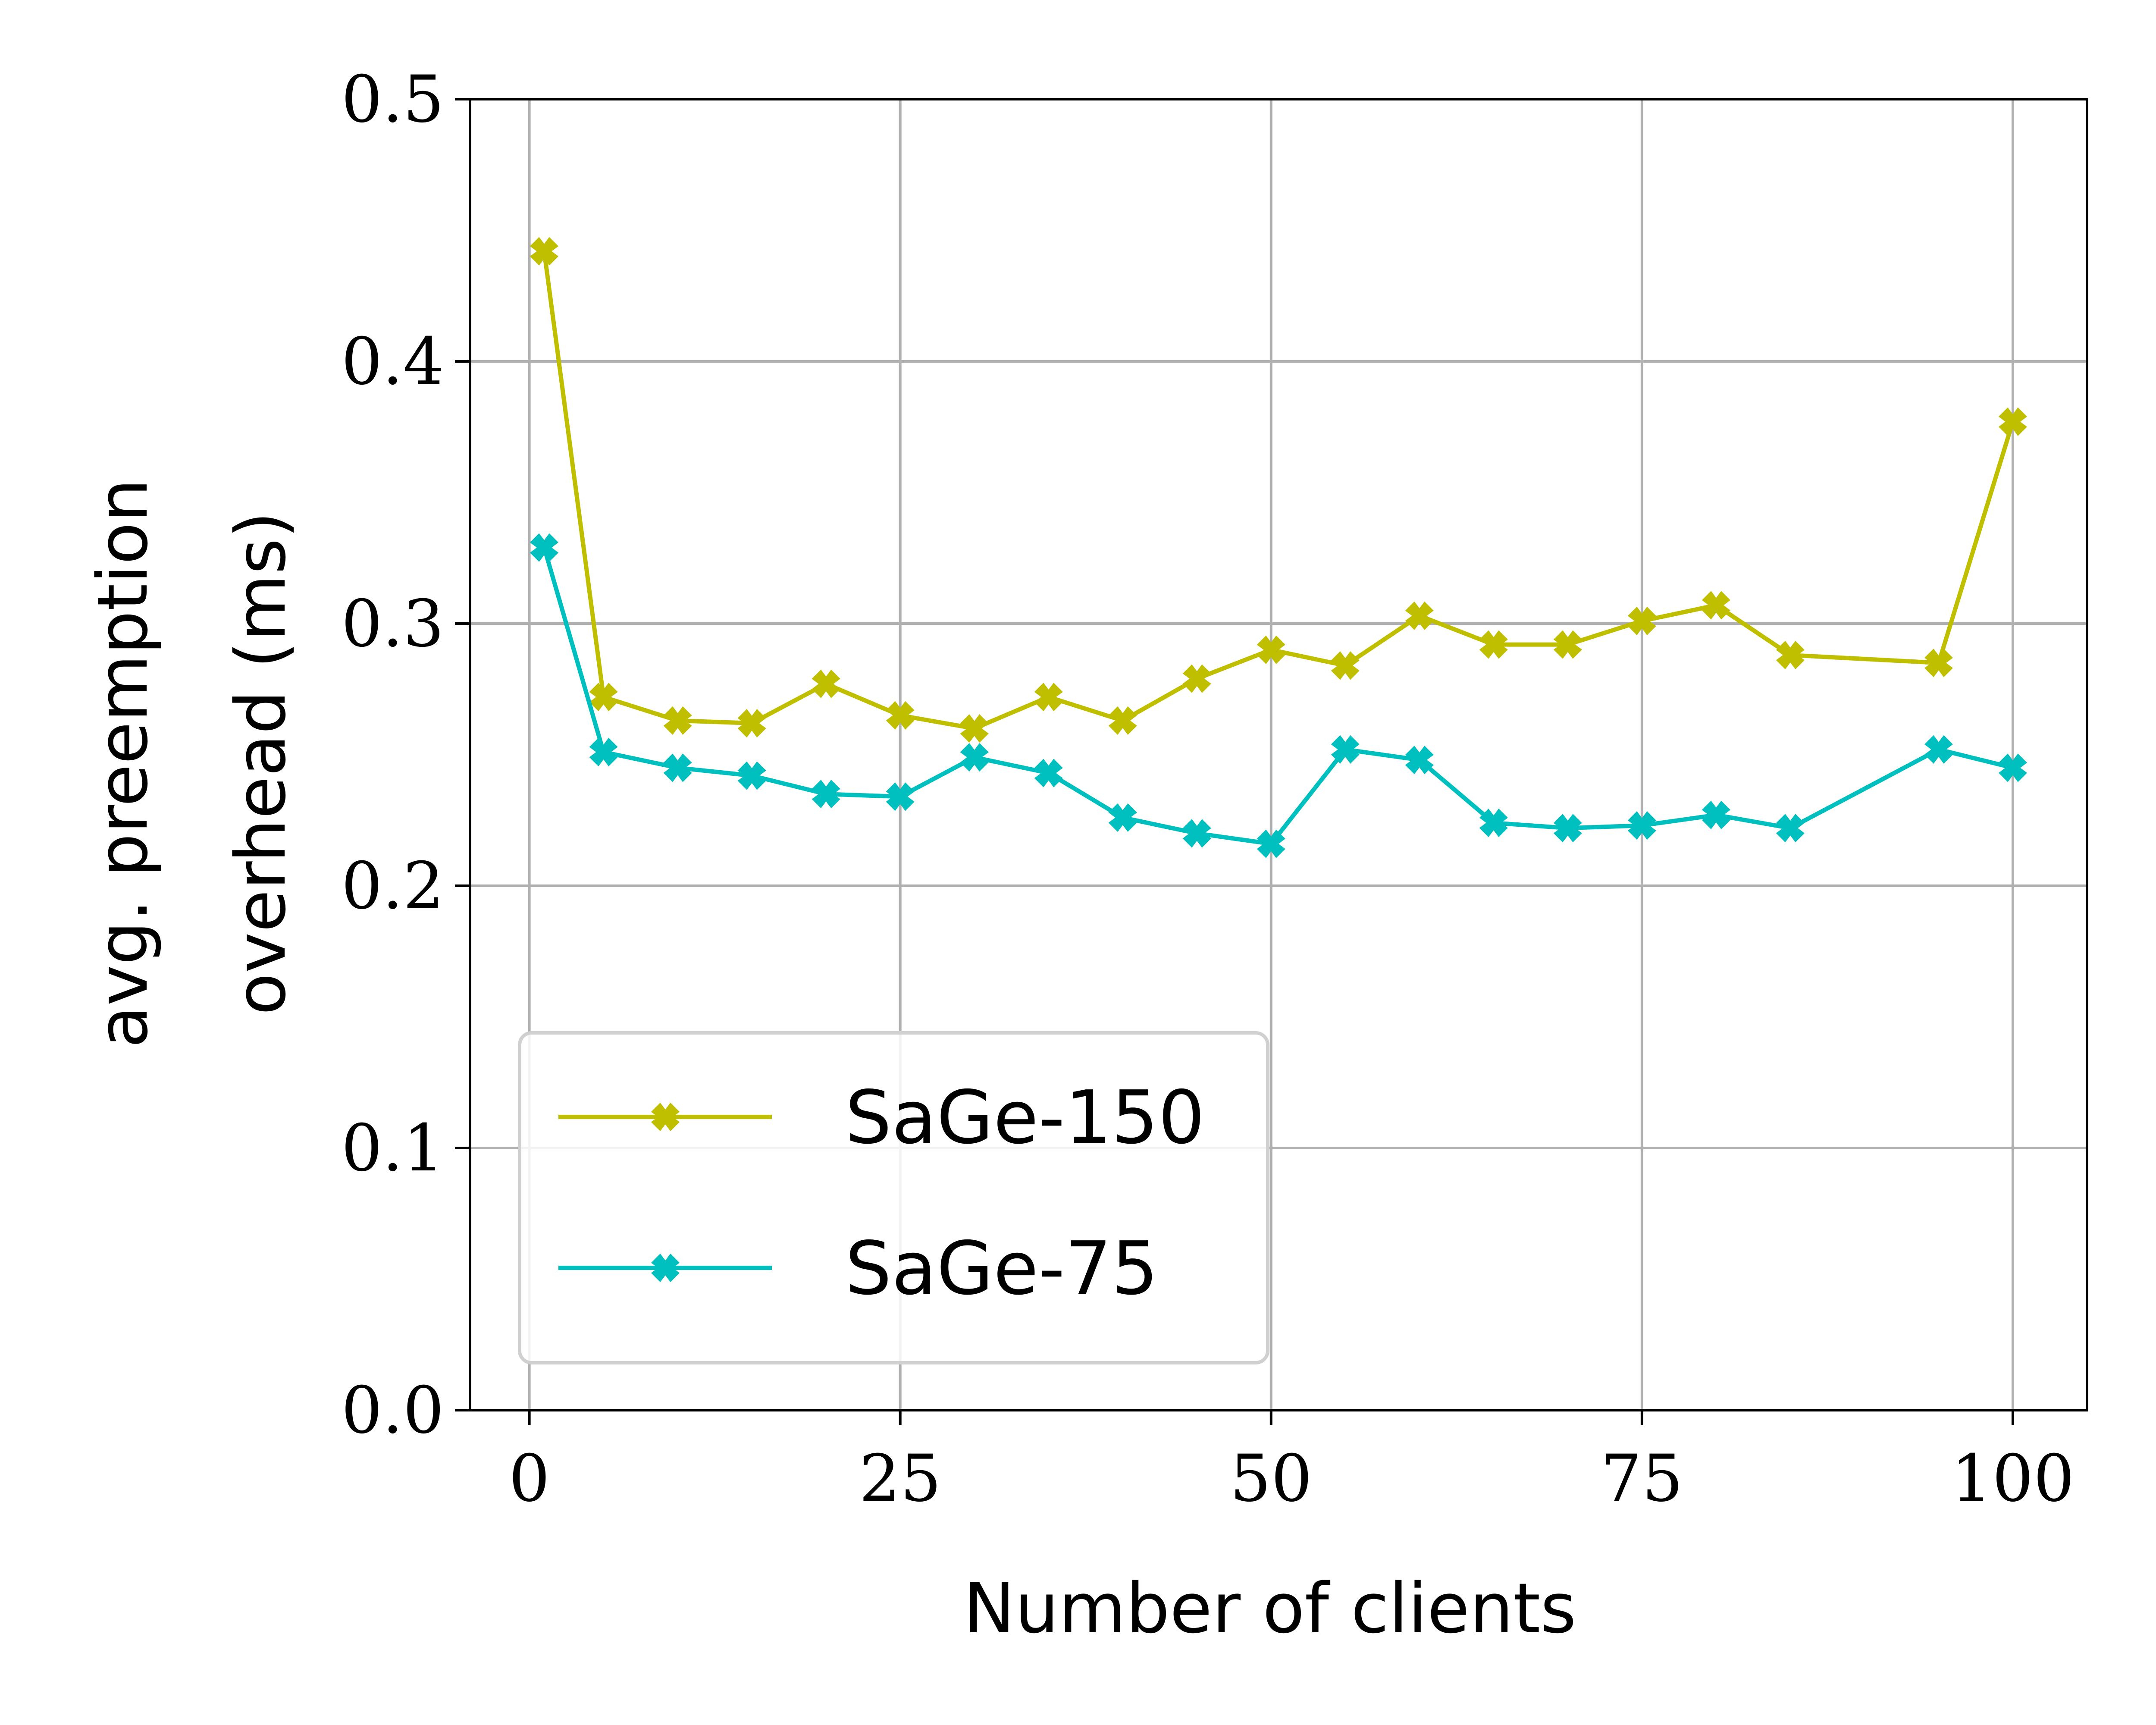  What do you see at coordinates (405, 755) in the screenshot?
I see `y-axis: 0.0 0.1 0.2 0.3 0.4 0.5` at bounding box center [405, 755].